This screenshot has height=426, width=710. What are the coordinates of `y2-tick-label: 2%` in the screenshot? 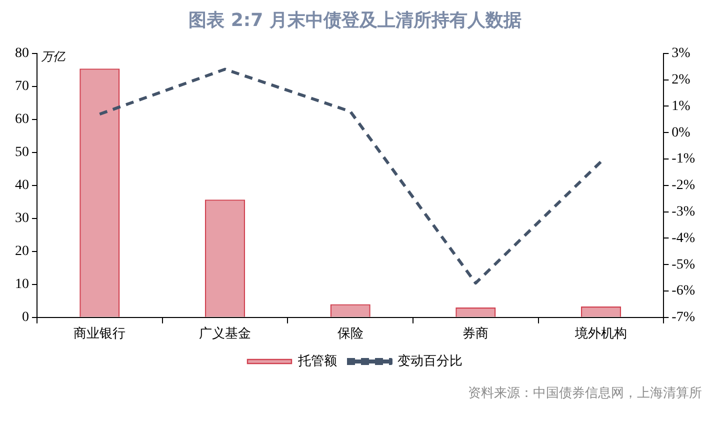 It's located at (681, 80).